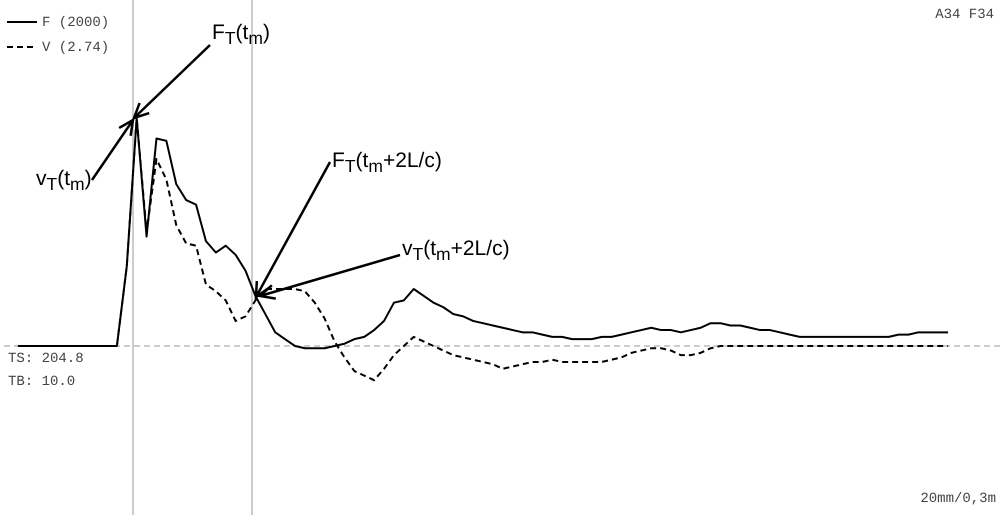  What do you see at coordinates (964, 15) in the screenshot?
I see `text: A34 F34` at bounding box center [964, 15].